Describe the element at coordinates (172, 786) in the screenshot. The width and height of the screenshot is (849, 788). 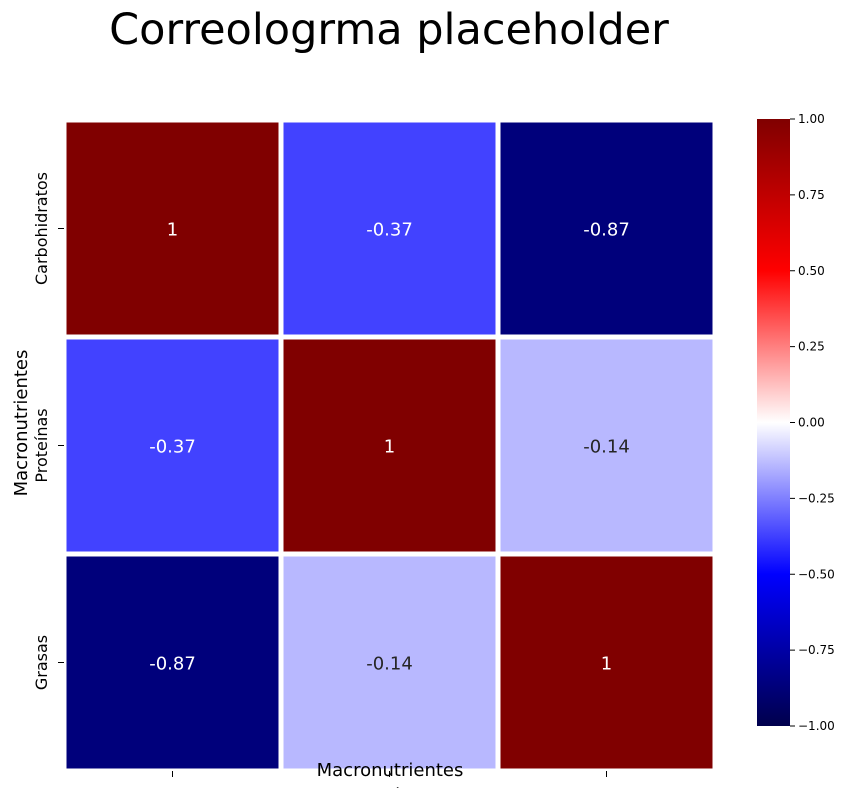
I see `x-tick-label-0: Carbohidratos` at that location.